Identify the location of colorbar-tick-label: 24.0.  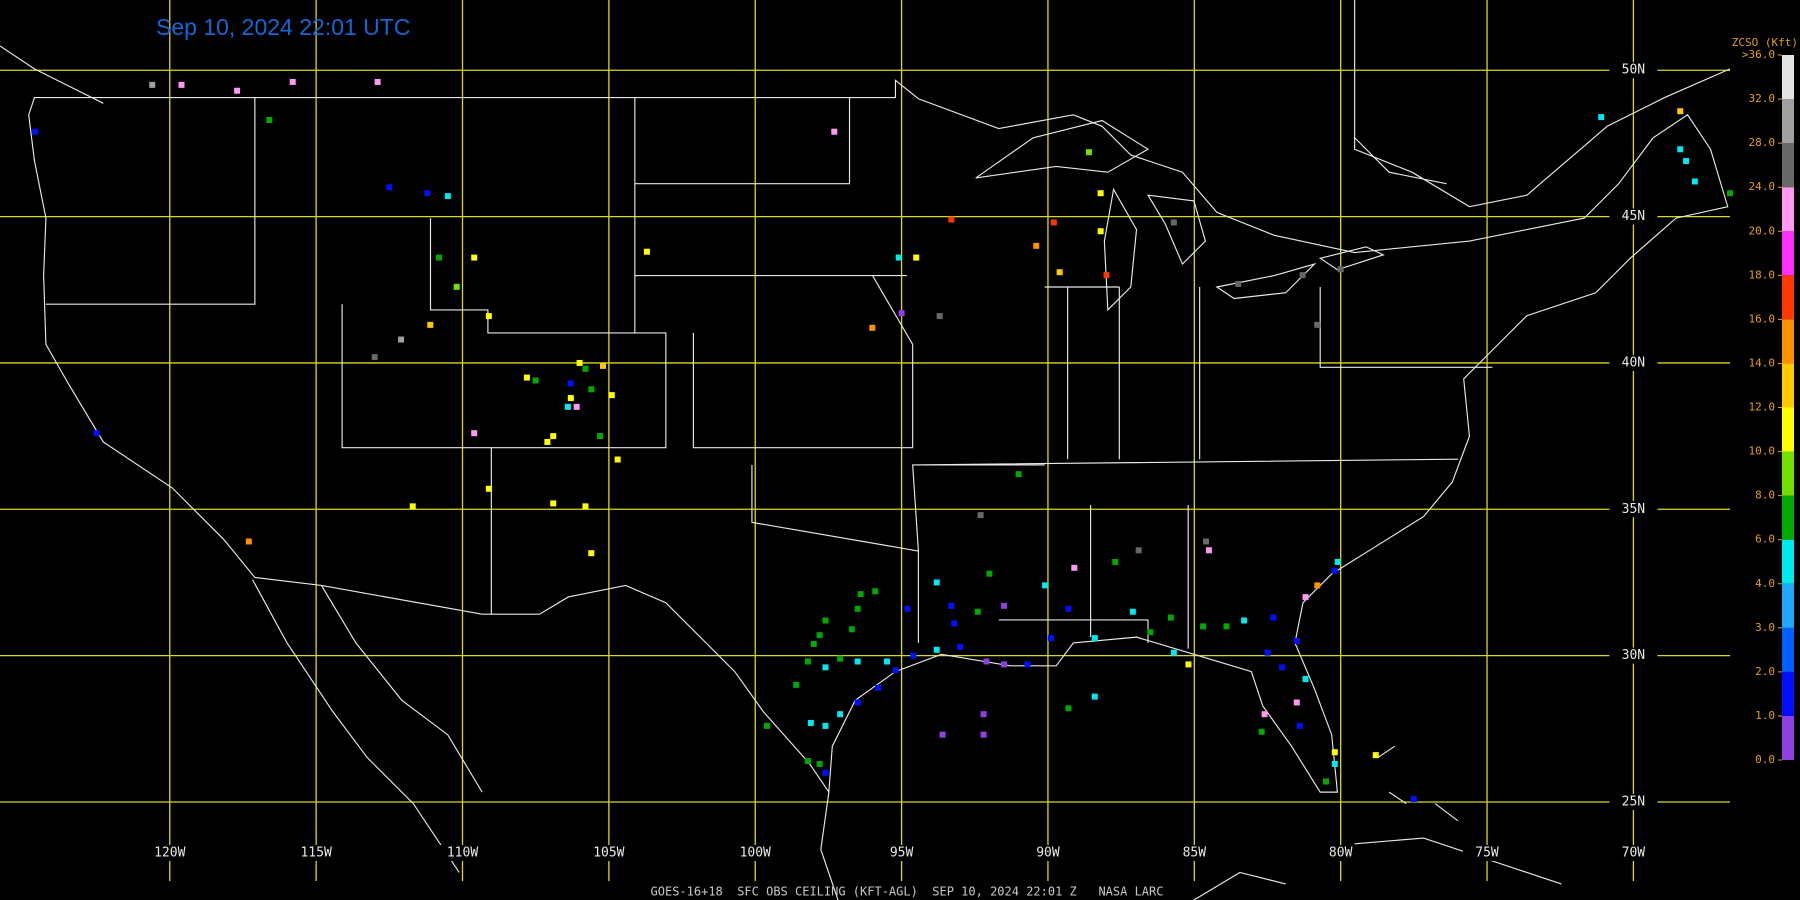
(1762, 186).